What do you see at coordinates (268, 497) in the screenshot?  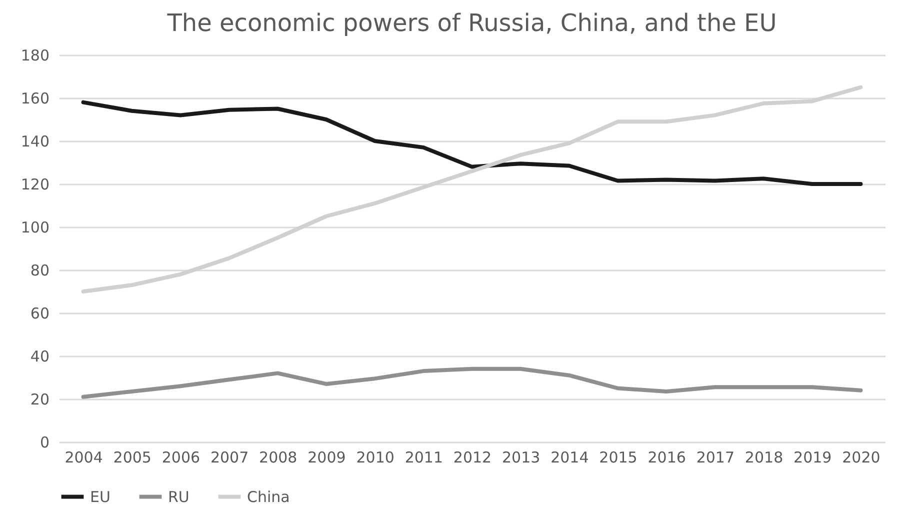 I see `legend-label: China` at bounding box center [268, 497].